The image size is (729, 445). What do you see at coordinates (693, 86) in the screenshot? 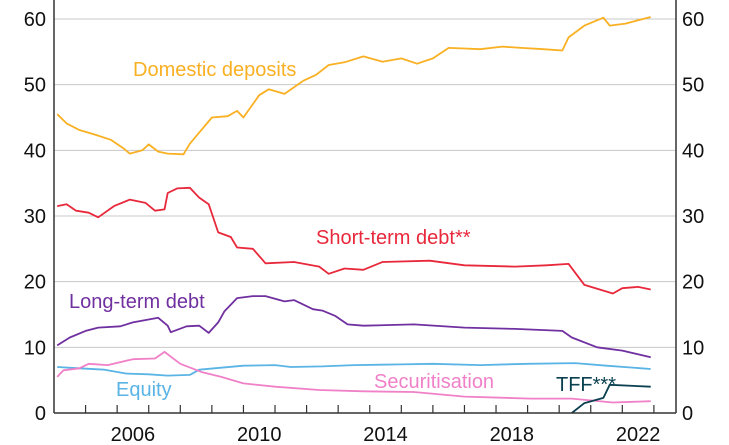
I see `y-tick-label-right: 50` at bounding box center [693, 86].